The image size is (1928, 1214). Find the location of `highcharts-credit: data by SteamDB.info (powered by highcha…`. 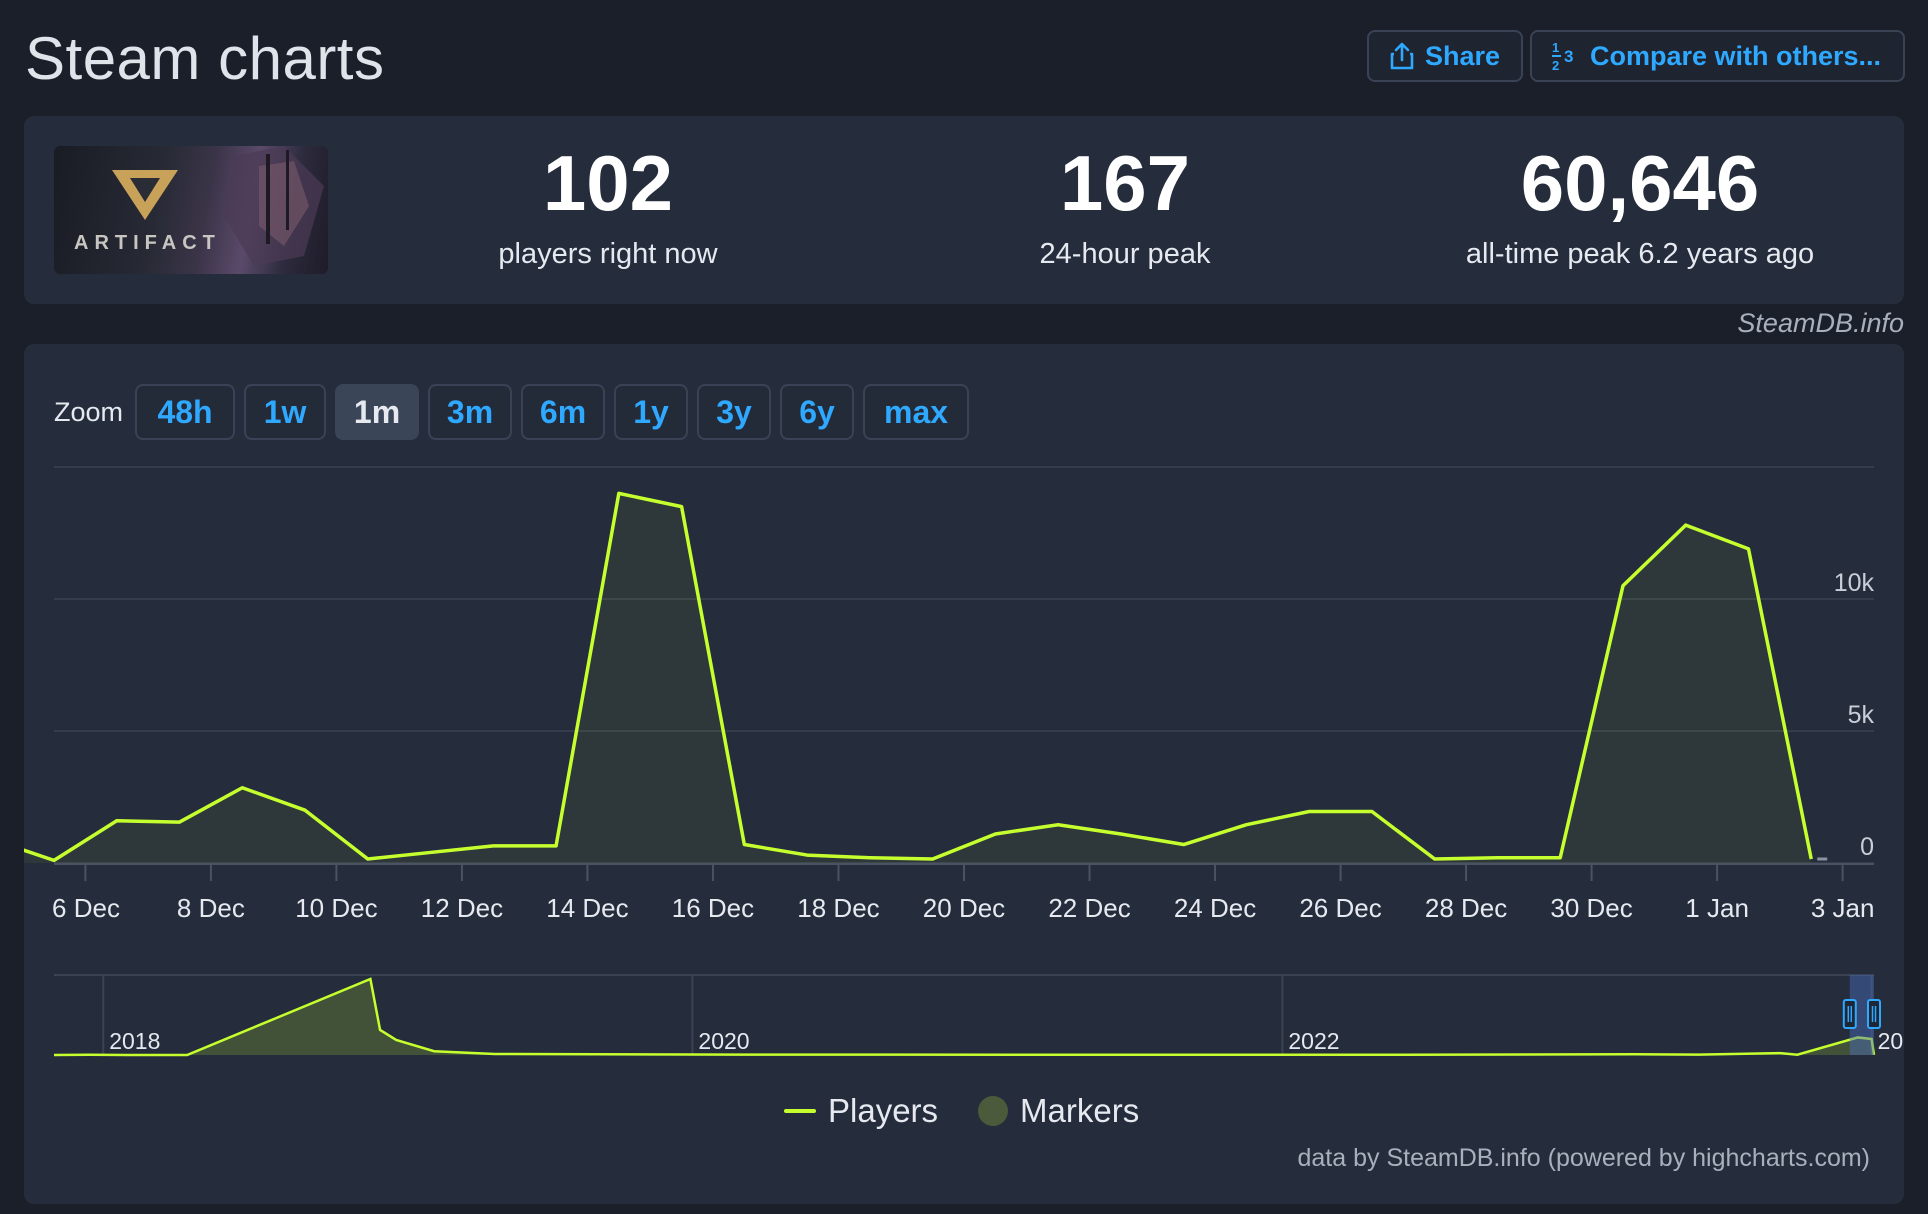

highcharts-credit: data by SteamDB.info (powered by highcha… is located at coordinates (1584, 1158).